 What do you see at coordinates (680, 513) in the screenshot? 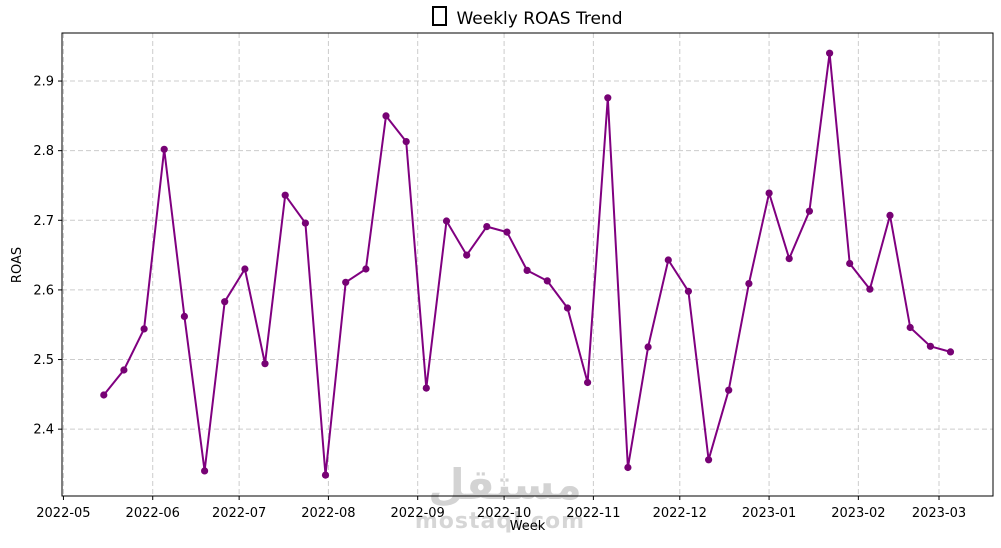
I see `x-tick-label: 2022-12` at bounding box center [680, 513].